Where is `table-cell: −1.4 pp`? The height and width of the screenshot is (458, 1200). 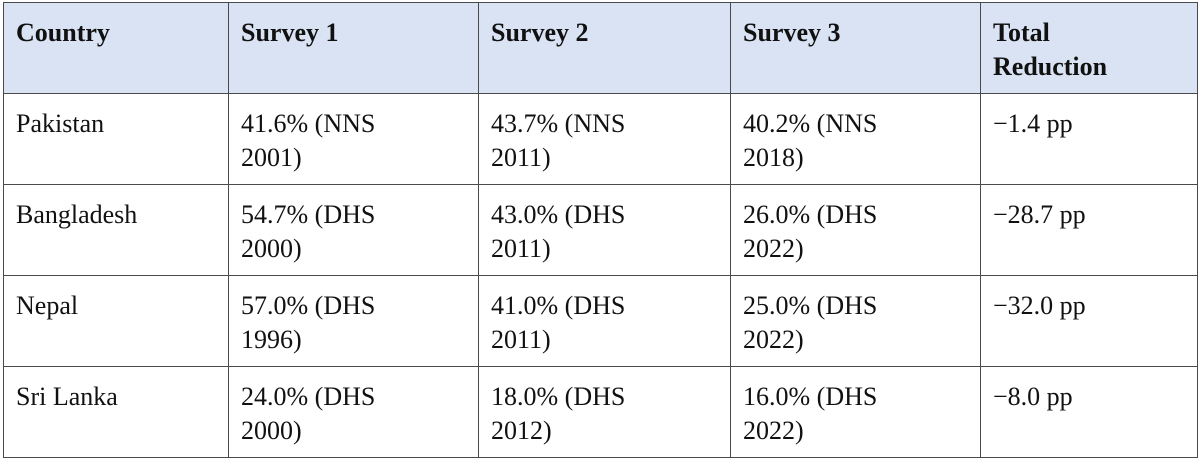
table-cell: −1.4 pp is located at coordinates (1089, 139).